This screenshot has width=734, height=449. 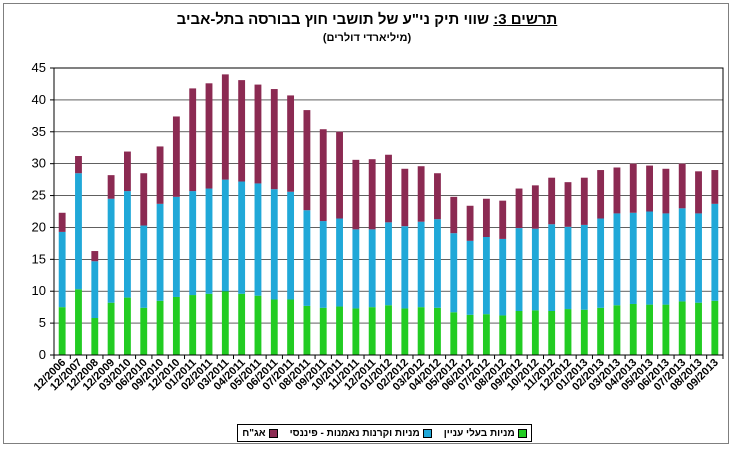 I want to click on chart-subtitle: (מיליארדי דולרים), so click(x=367, y=38).